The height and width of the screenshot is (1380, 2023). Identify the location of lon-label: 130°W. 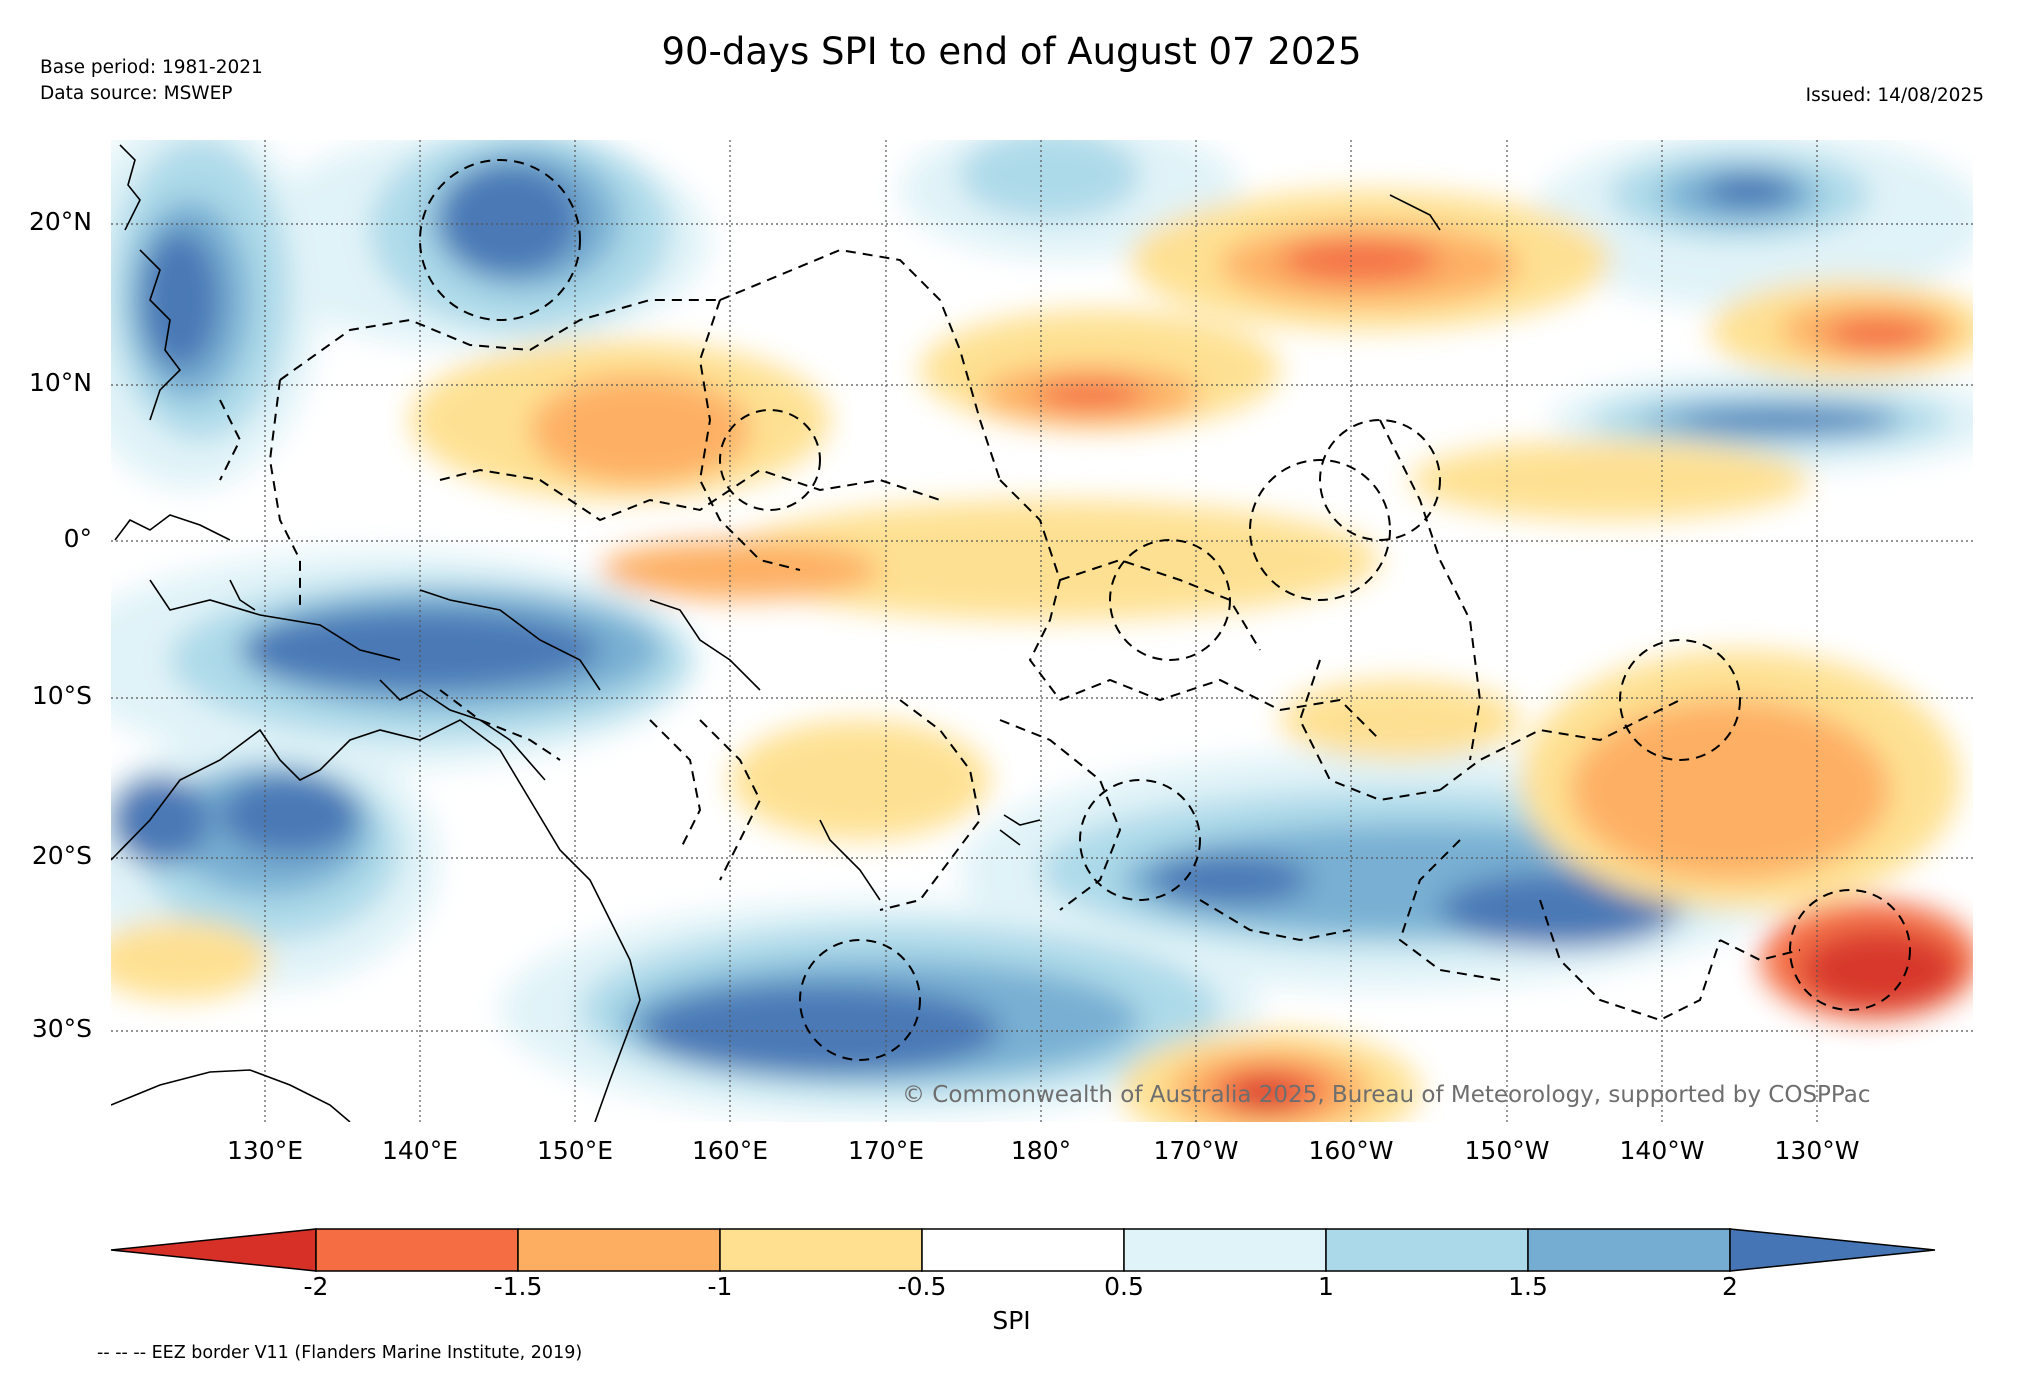
(1817, 1150).